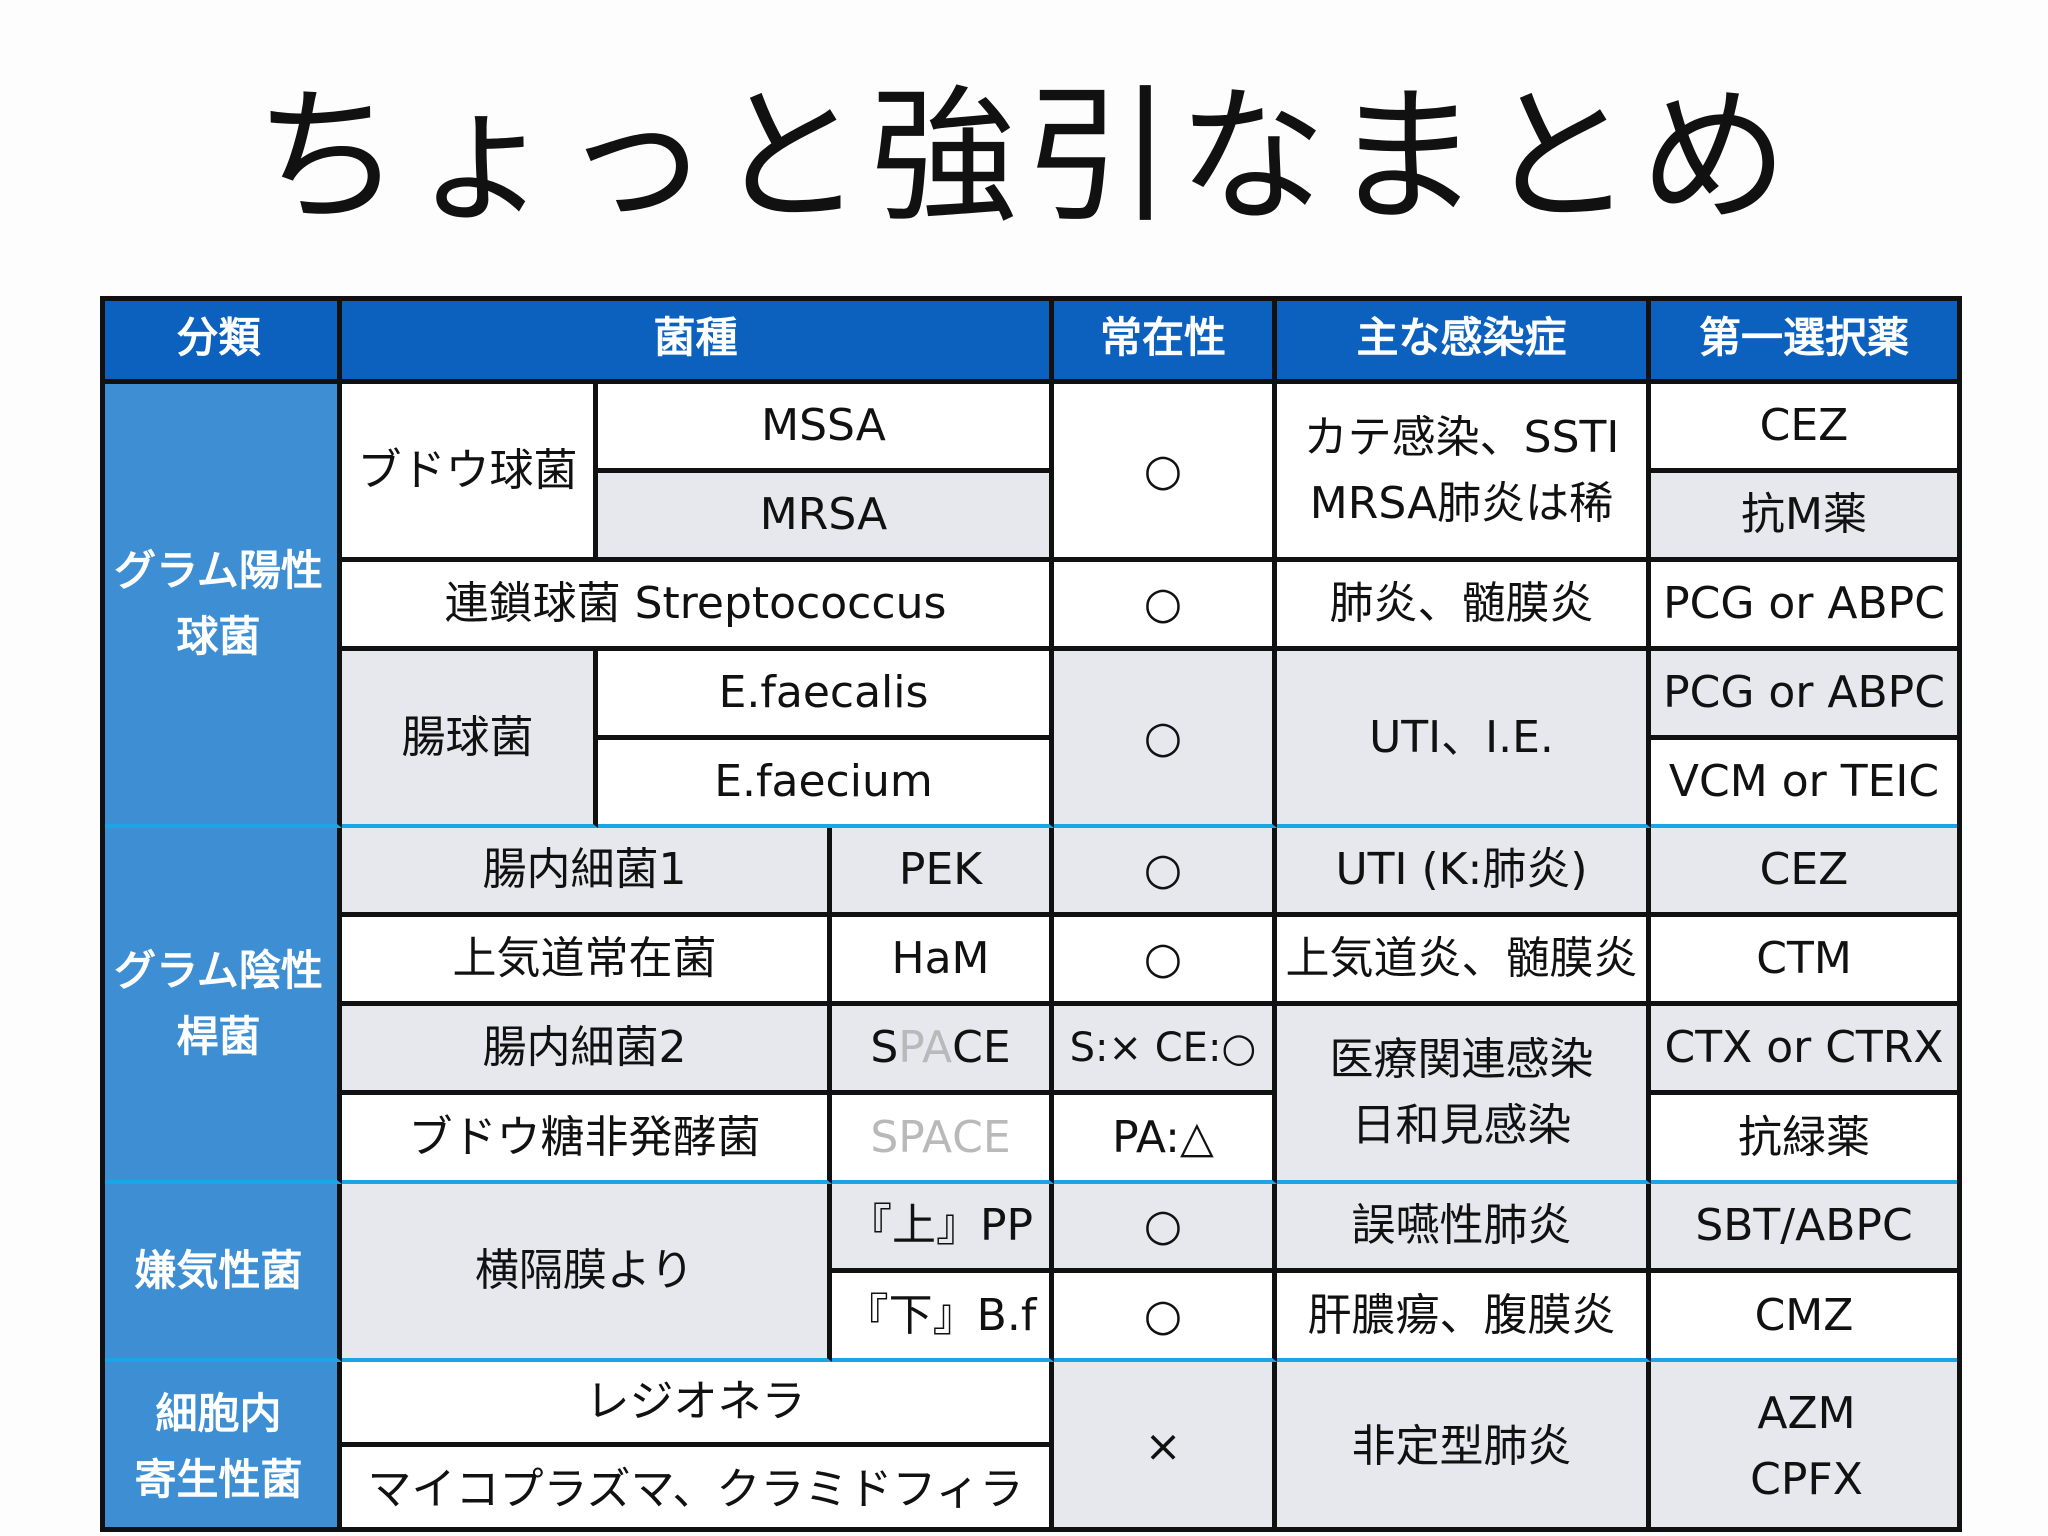 This screenshot has height=1536, width=2048. What do you see at coordinates (587, 1273) in the screenshot?
I see `species-diaphragm: 横隔膜より` at bounding box center [587, 1273].